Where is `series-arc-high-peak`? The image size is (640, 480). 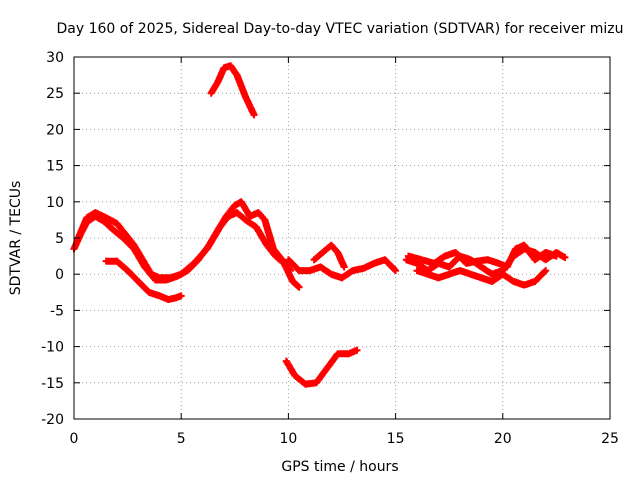 series-arc-high-peak is located at coordinates (232, 90).